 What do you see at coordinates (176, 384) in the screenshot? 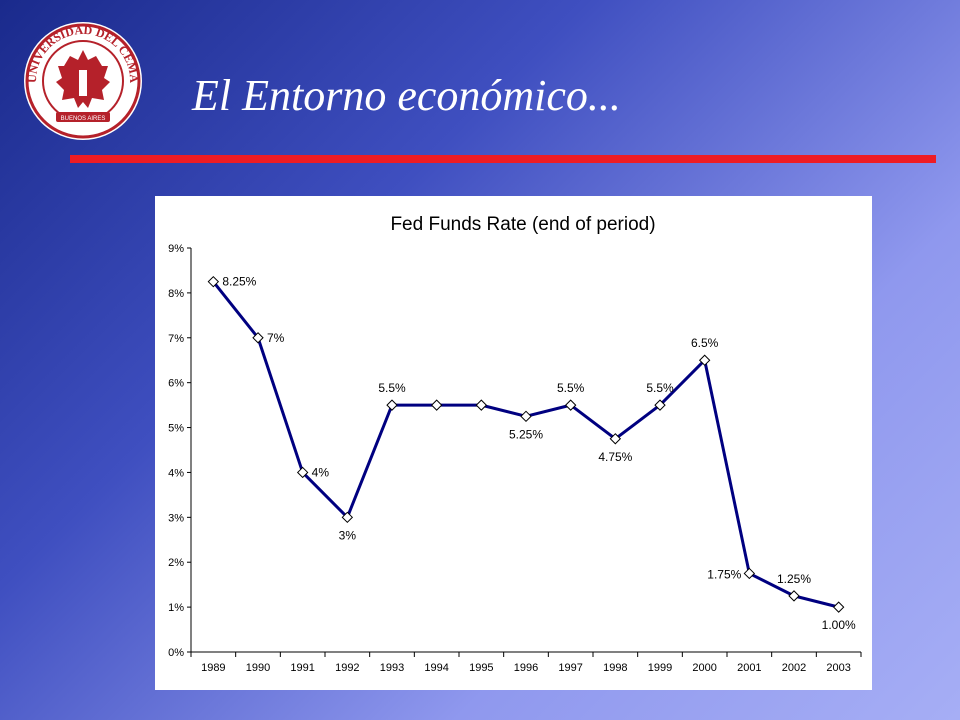
I see `y-tick-label: 6%` at bounding box center [176, 384].